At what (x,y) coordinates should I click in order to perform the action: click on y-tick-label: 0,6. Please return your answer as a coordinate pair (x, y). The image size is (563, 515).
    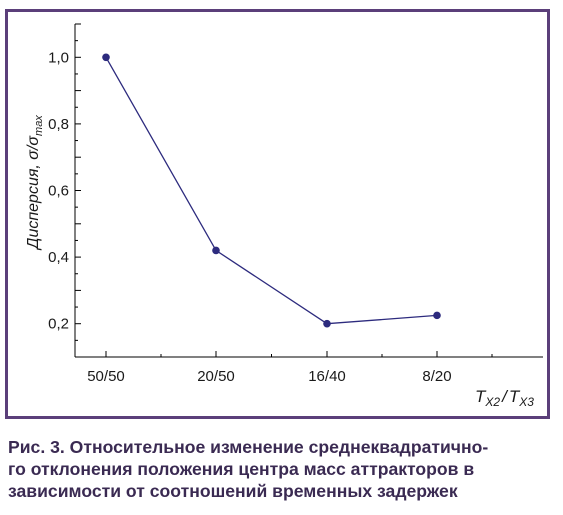
    Looking at the image, I should click on (58, 191).